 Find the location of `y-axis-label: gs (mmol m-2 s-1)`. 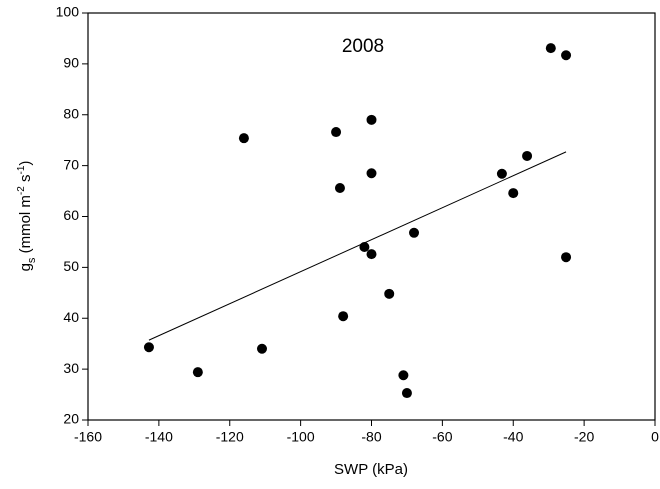

y-axis-label: gs (mmol m-2 s-1) is located at coordinates (27, 216).